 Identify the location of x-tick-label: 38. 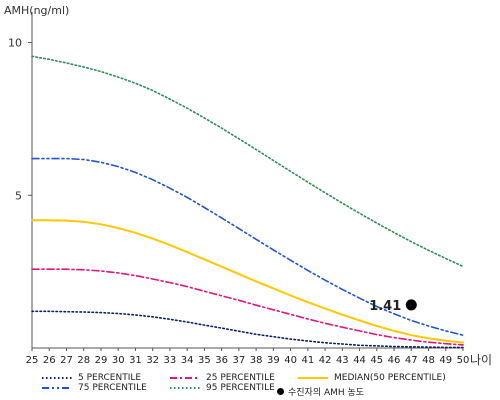
(256, 360).